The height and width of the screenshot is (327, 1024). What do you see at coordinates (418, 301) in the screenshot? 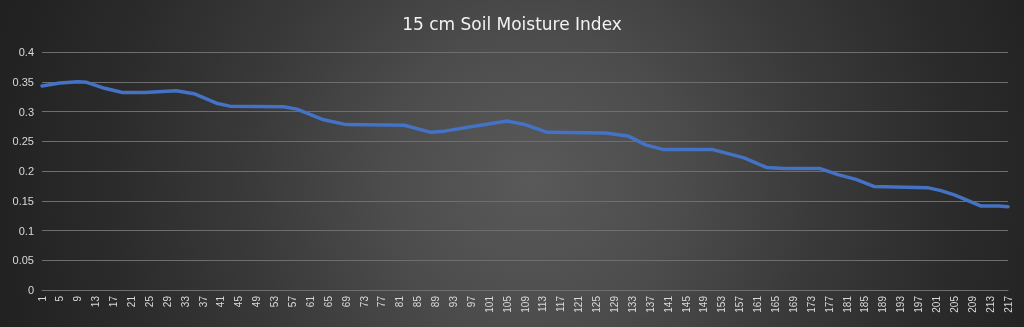
I see `x-tick-label: 85` at bounding box center [418, 301].